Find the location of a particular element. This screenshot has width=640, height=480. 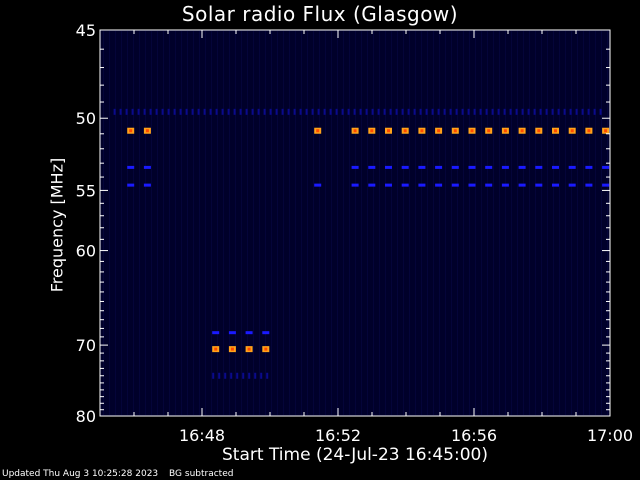

y-tick-label: 80 is located at coordinates (86, 416).